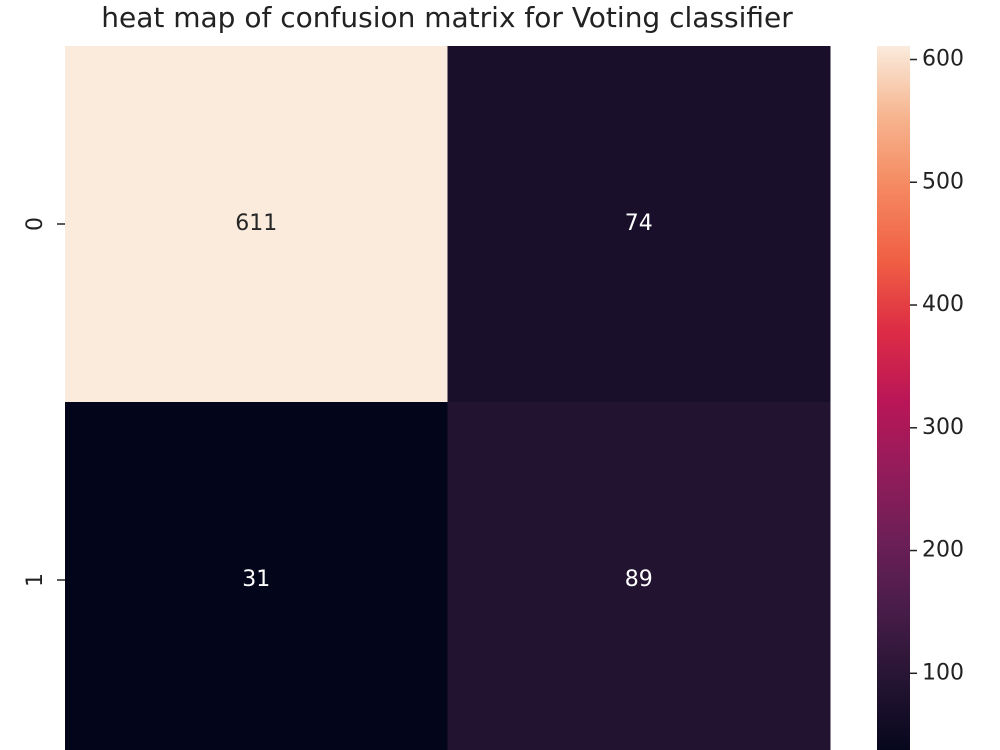 The height and width of the screenshot is (750, 1000). I want to click on colorbar-tick-label: 200, so click(943, 550).